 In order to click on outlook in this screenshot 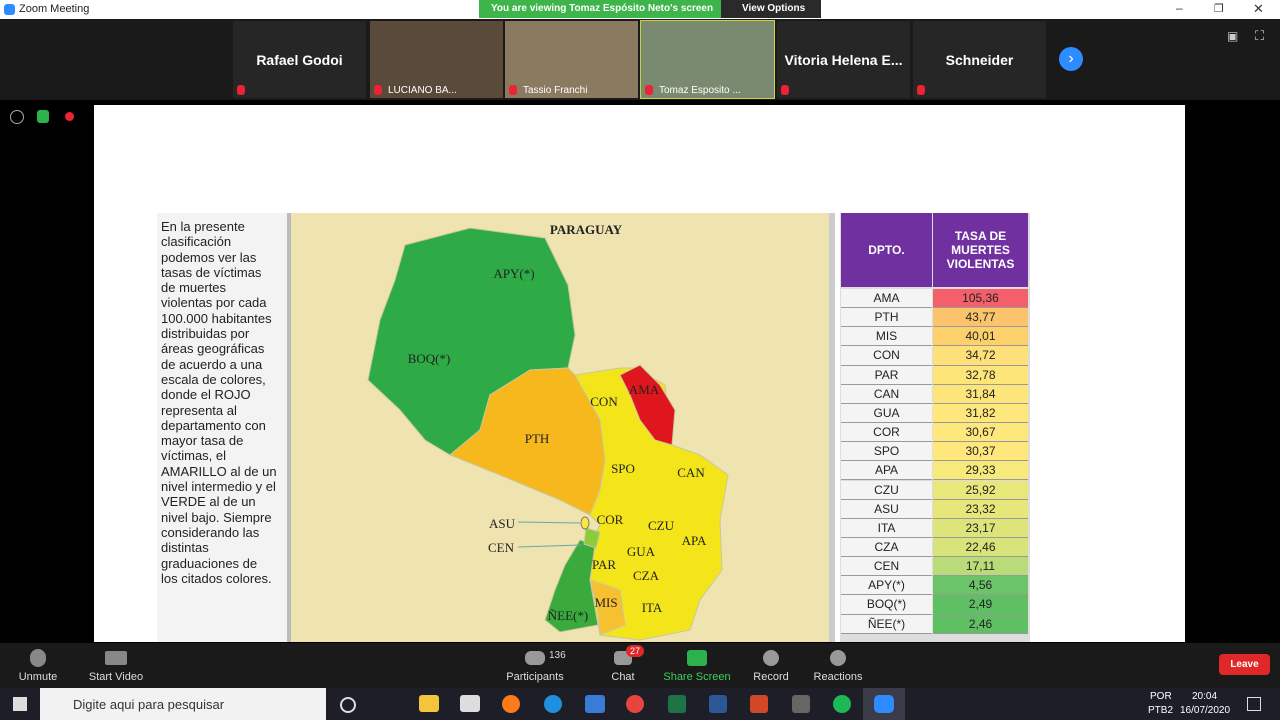, I will do `click(595, 704)`.